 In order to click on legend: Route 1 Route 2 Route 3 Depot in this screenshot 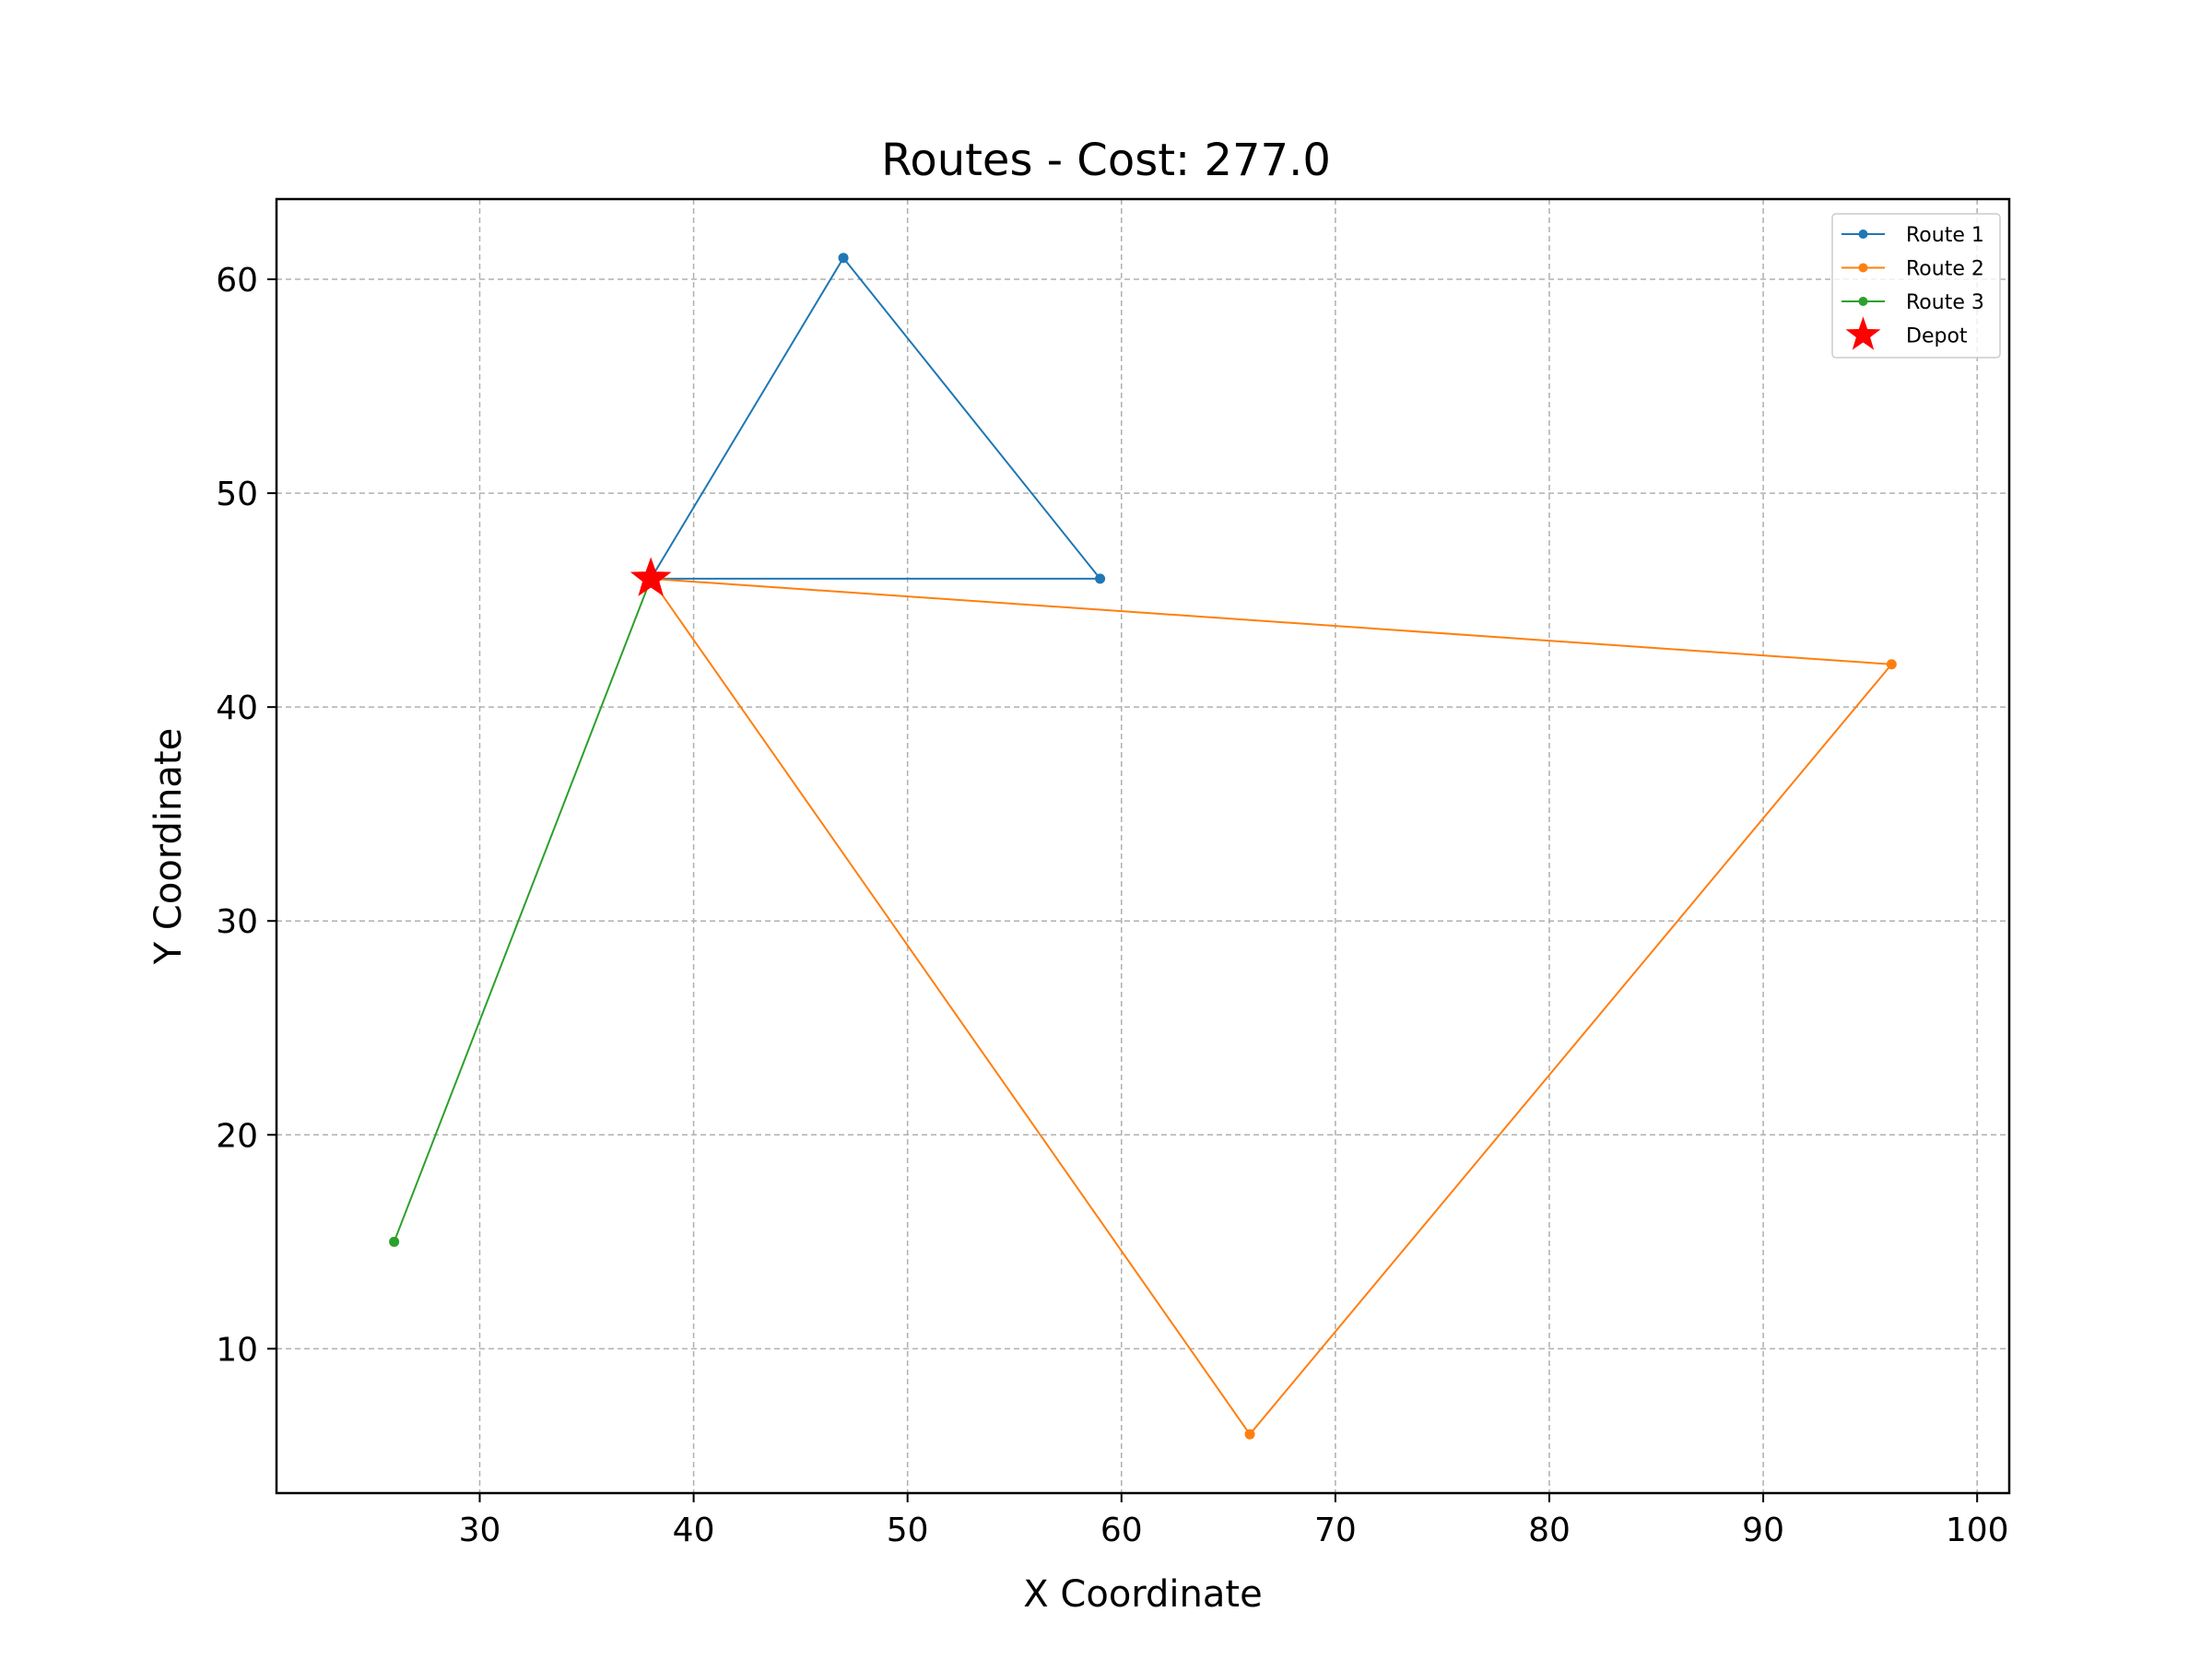, I will do `click(1916, 286)`.